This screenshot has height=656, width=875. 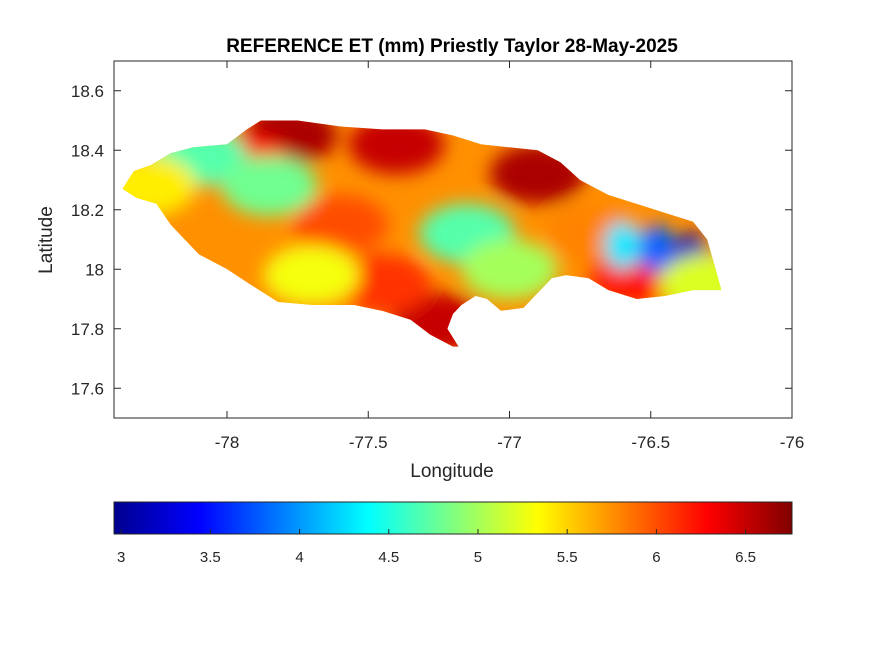 I want to click on colorbar-tick-label: 5.5, so click(x=567, y=557).